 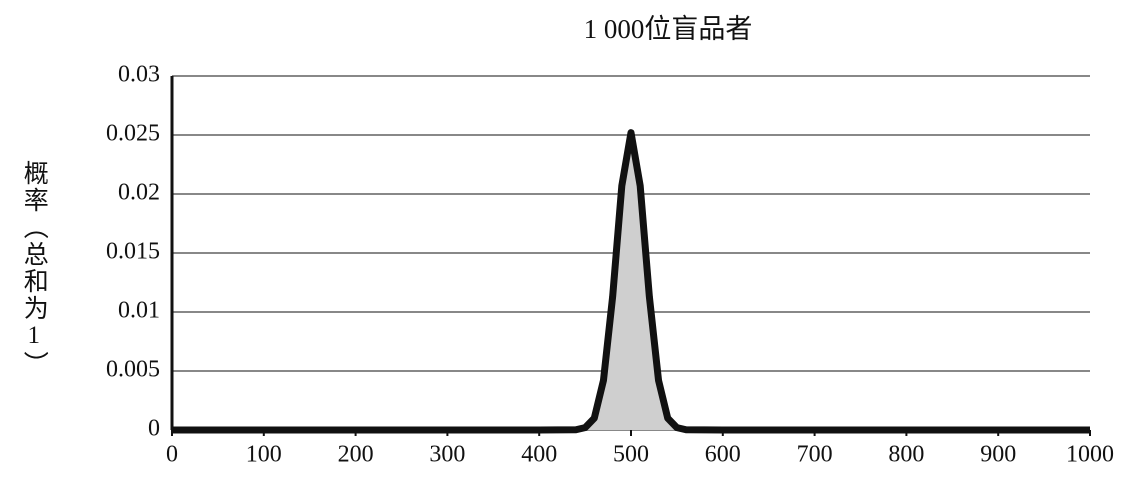 I want to click on y-axis-label: 概率（总和为1）, so click(x=34, y=269).